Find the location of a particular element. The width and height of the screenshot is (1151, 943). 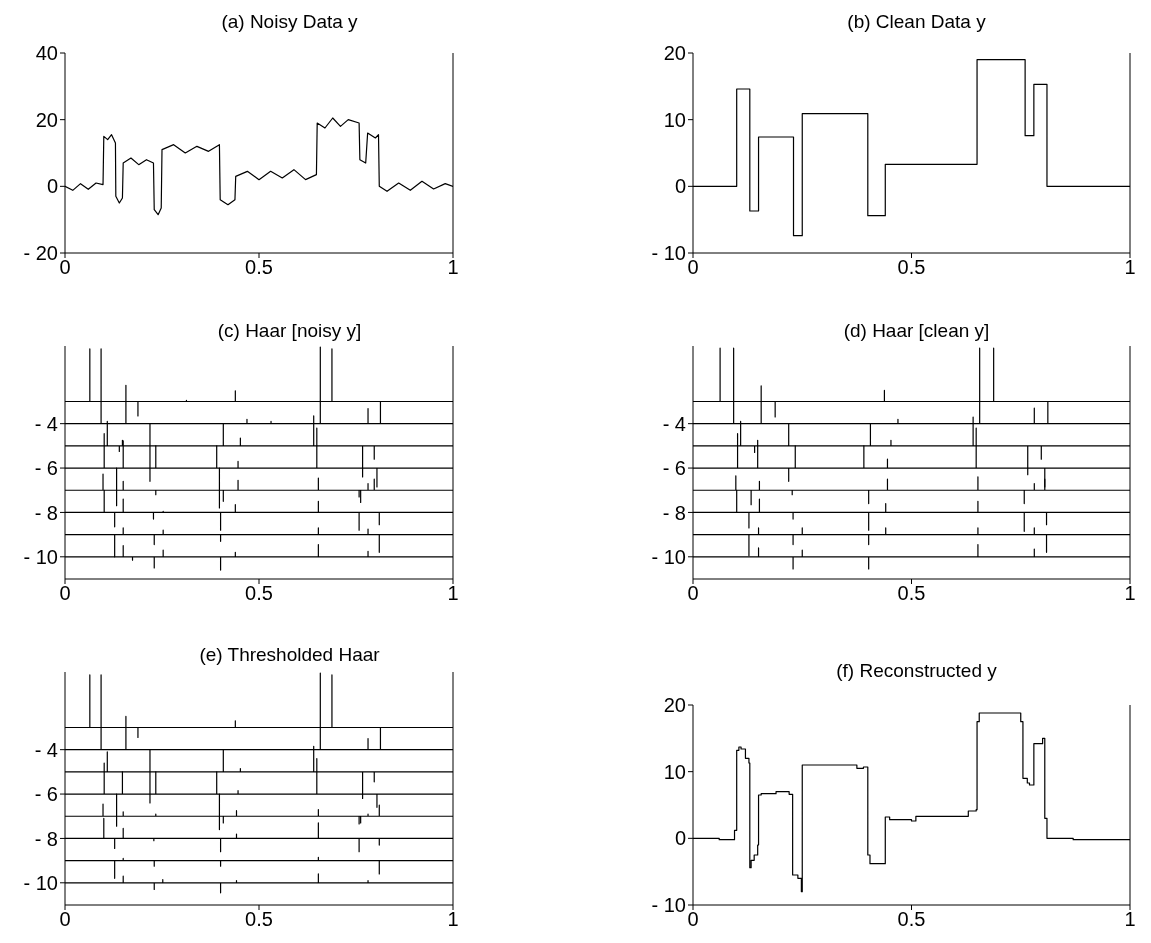

chart-title: (c) Haar [noisy y] is located at coordinates (289, 331).